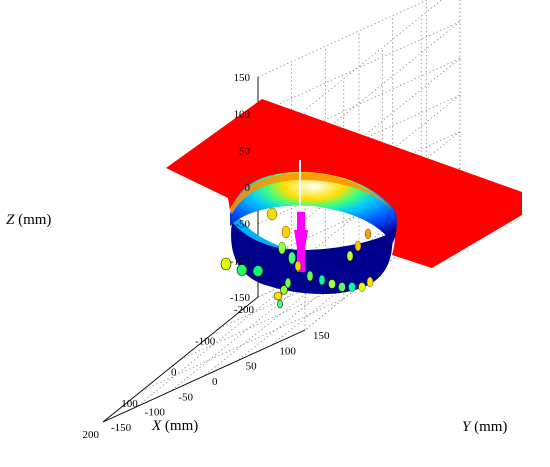 The width and height of the screenshot is (550, 467). What do you see at coordinates (205, 341) in the screenshot?
I see `x-tick-label: -100` at bounding box center [205, 341].